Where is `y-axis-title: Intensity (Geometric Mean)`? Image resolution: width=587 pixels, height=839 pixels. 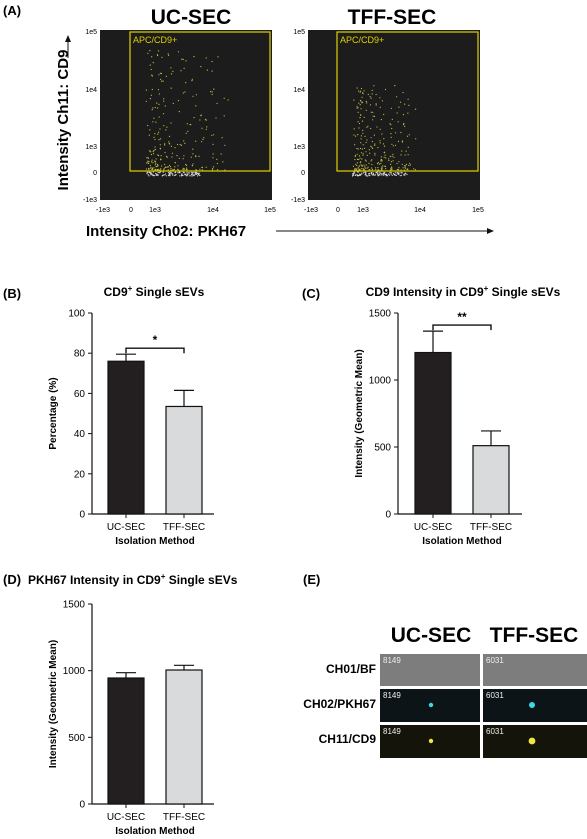
y-axis-title: Intensity (Geometric Mean) is located at coordinates (53, 704).